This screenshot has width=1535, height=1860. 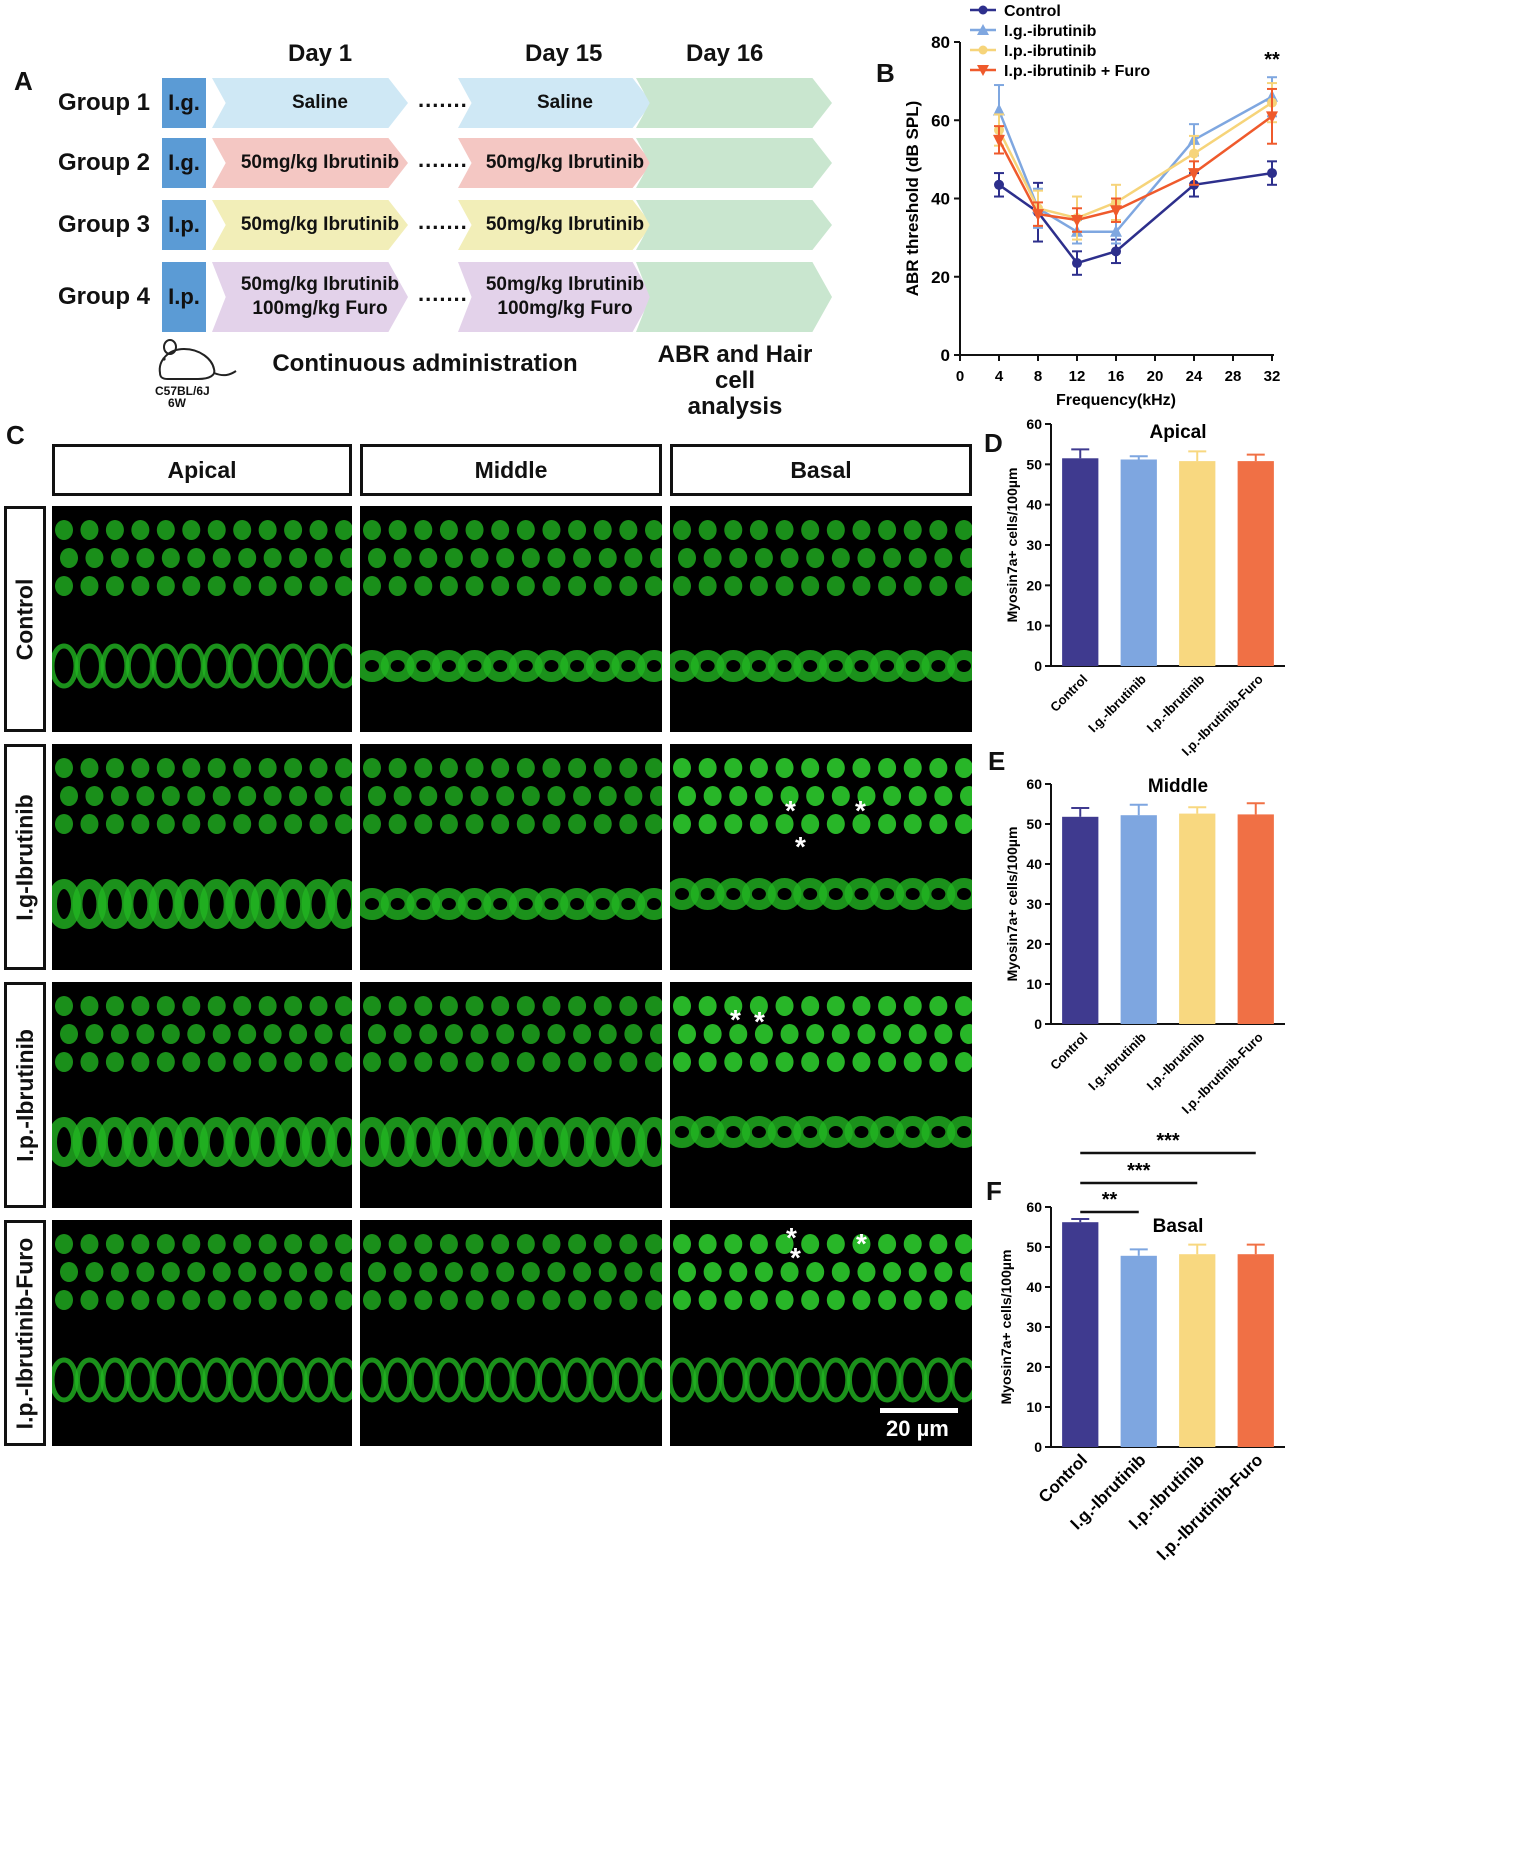 What do you see at coordinates (1178, 786) in the screenshot?
I see `chart-title: Middle` at bounding box center [1178, 786].